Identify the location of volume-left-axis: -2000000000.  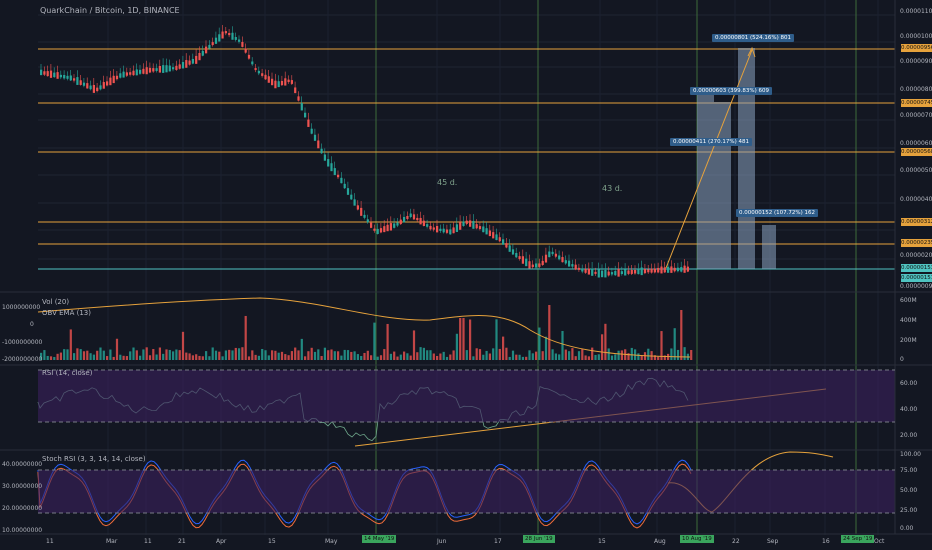
(22, 359).